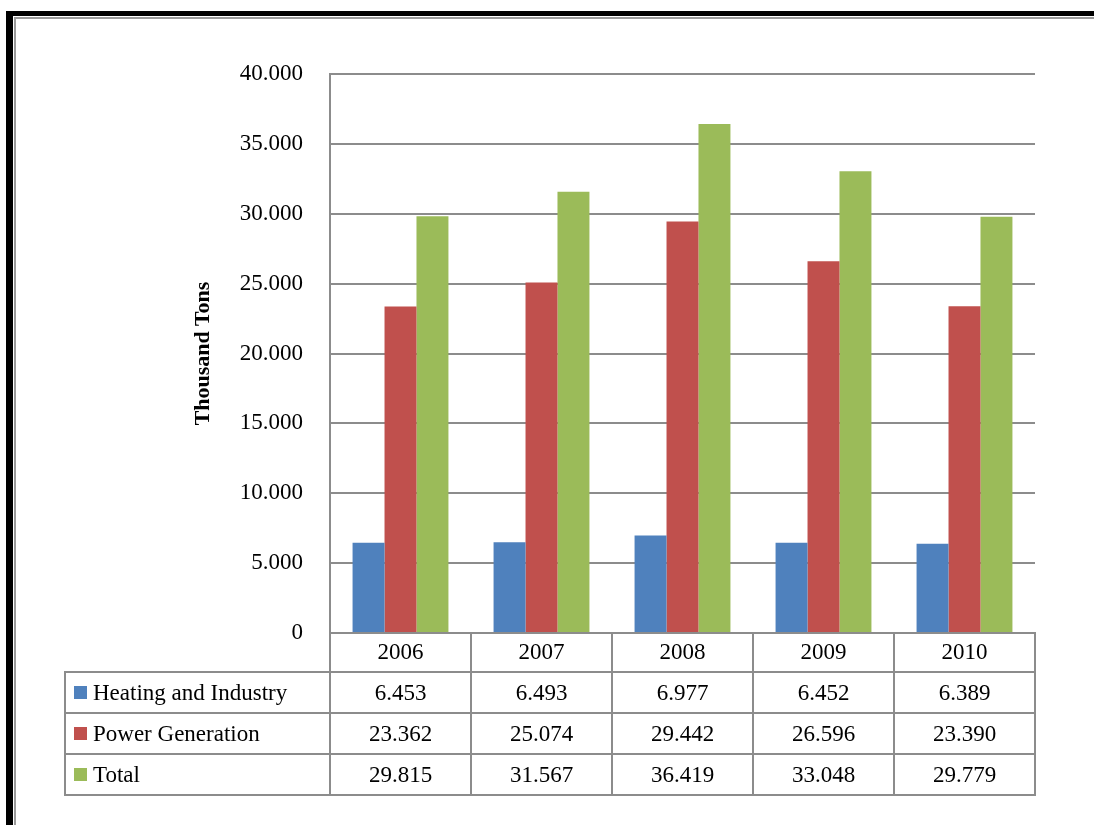  Describe the element at coordinates (277, 562) in the screenshot. I see `y-tick-label: 5.000` at that location.